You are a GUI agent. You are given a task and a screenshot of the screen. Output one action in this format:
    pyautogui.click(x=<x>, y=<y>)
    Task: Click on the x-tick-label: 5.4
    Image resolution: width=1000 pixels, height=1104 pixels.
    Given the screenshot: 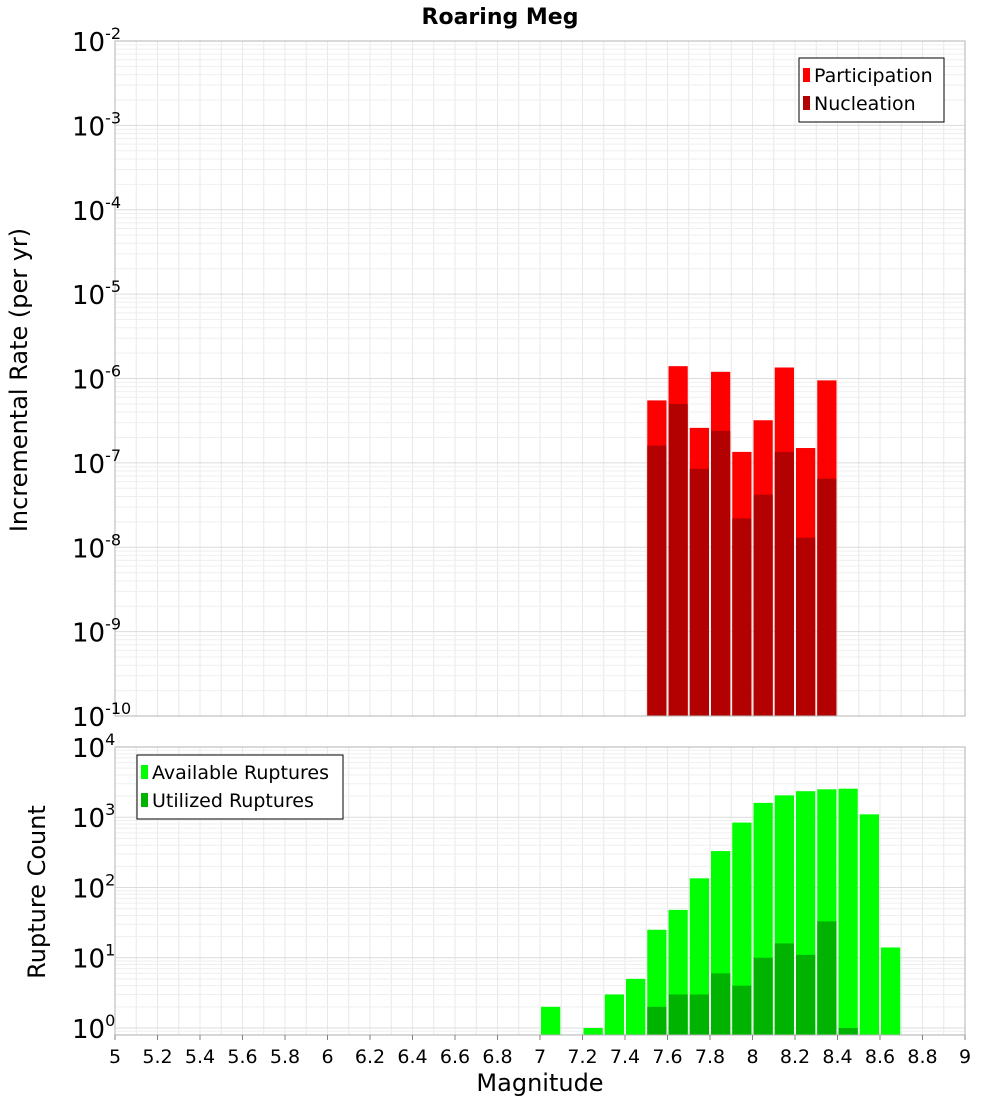 What is the action you would take?
    pyautogui.click(x=200, y=1057)
    